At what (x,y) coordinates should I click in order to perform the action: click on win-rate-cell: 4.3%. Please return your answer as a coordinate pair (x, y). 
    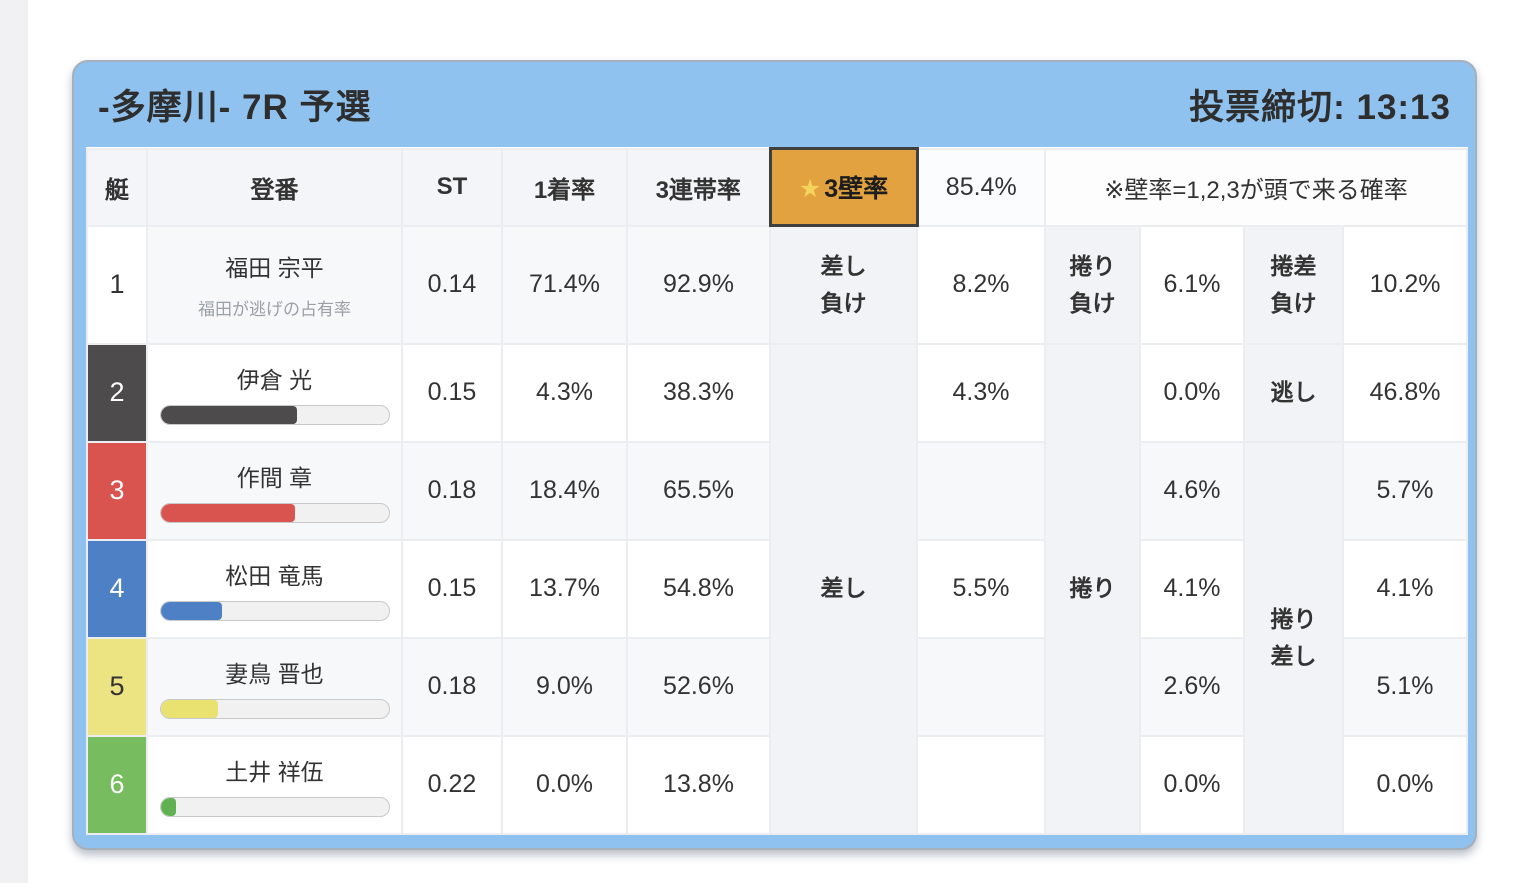
    Looking at the image, I should click on (564, 392).